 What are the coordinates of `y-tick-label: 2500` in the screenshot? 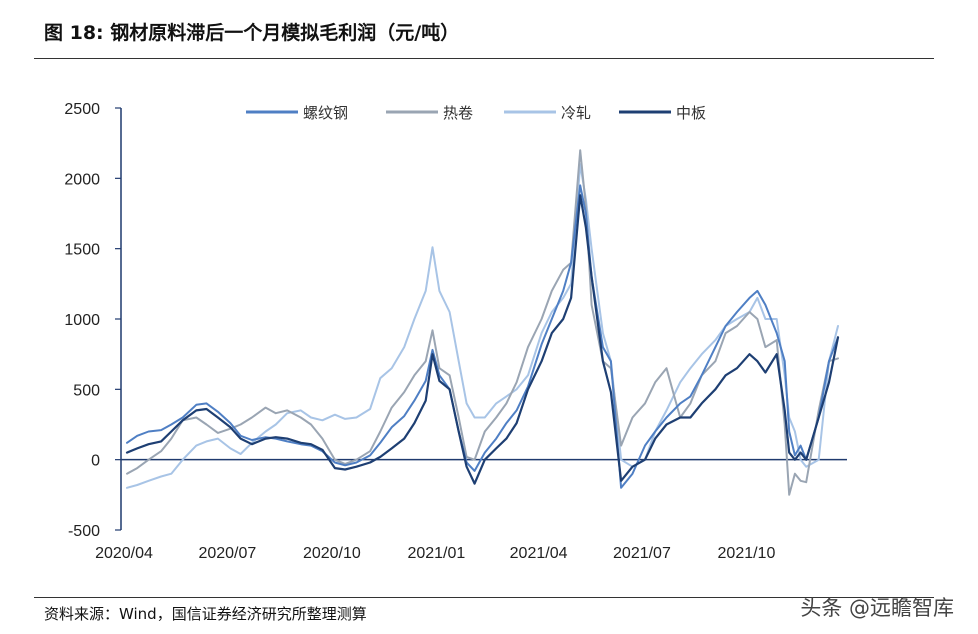 It's located at (82, 109).